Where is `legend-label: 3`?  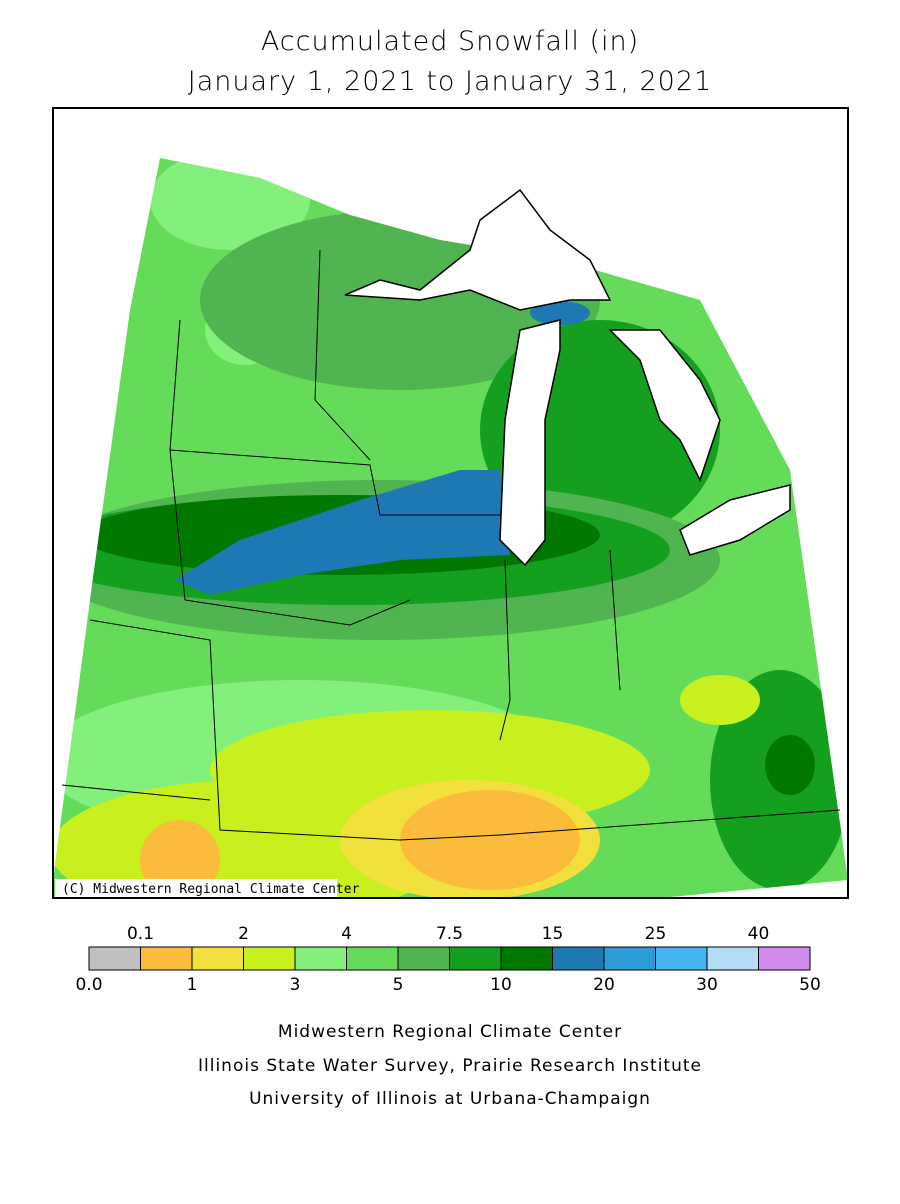 legend-label: 3 is located at coordinates (295, 985).